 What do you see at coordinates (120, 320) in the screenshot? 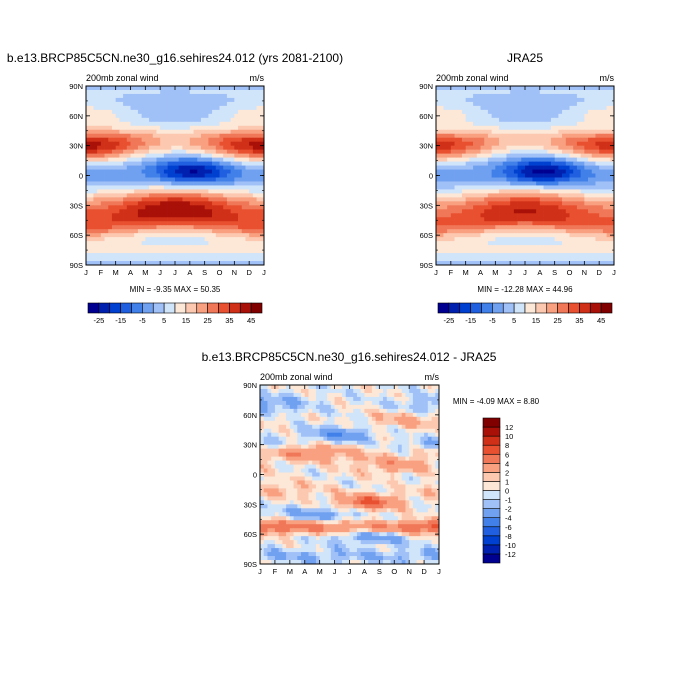
I see `panel-model-colorbar-label: -15` at bounding box center [120, 320].